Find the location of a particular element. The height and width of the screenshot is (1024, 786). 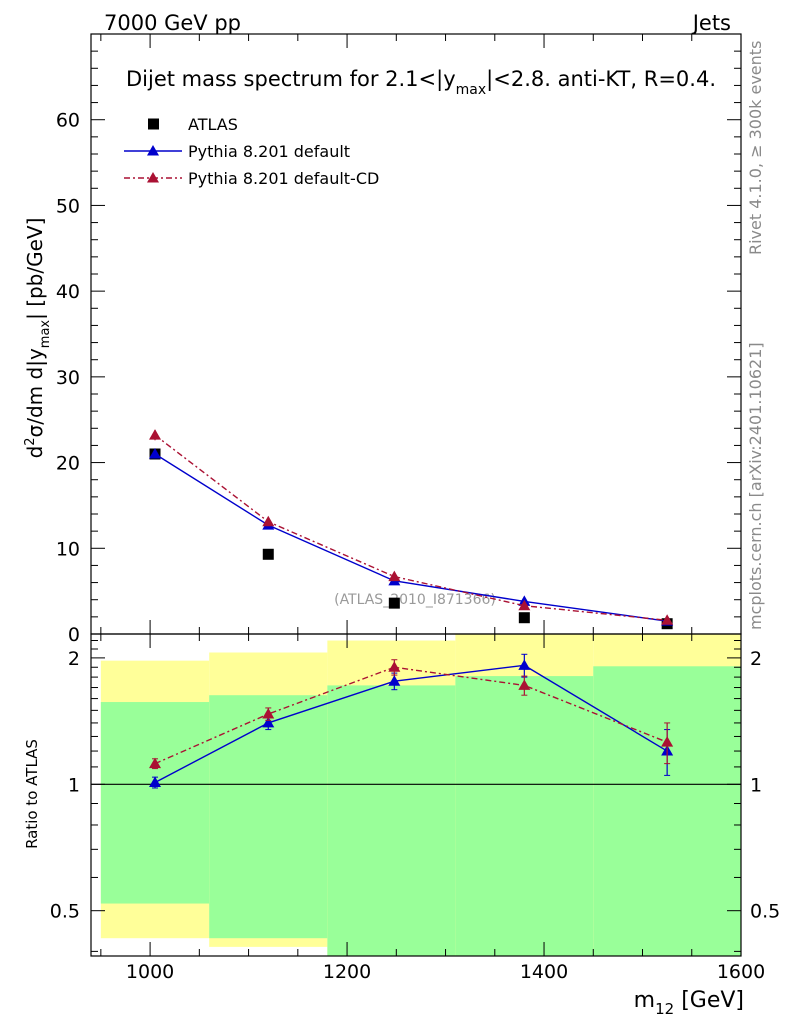

chart-title-post: |<2.8. anti-KT, R=0.4. is located at coordinates (601, 79).